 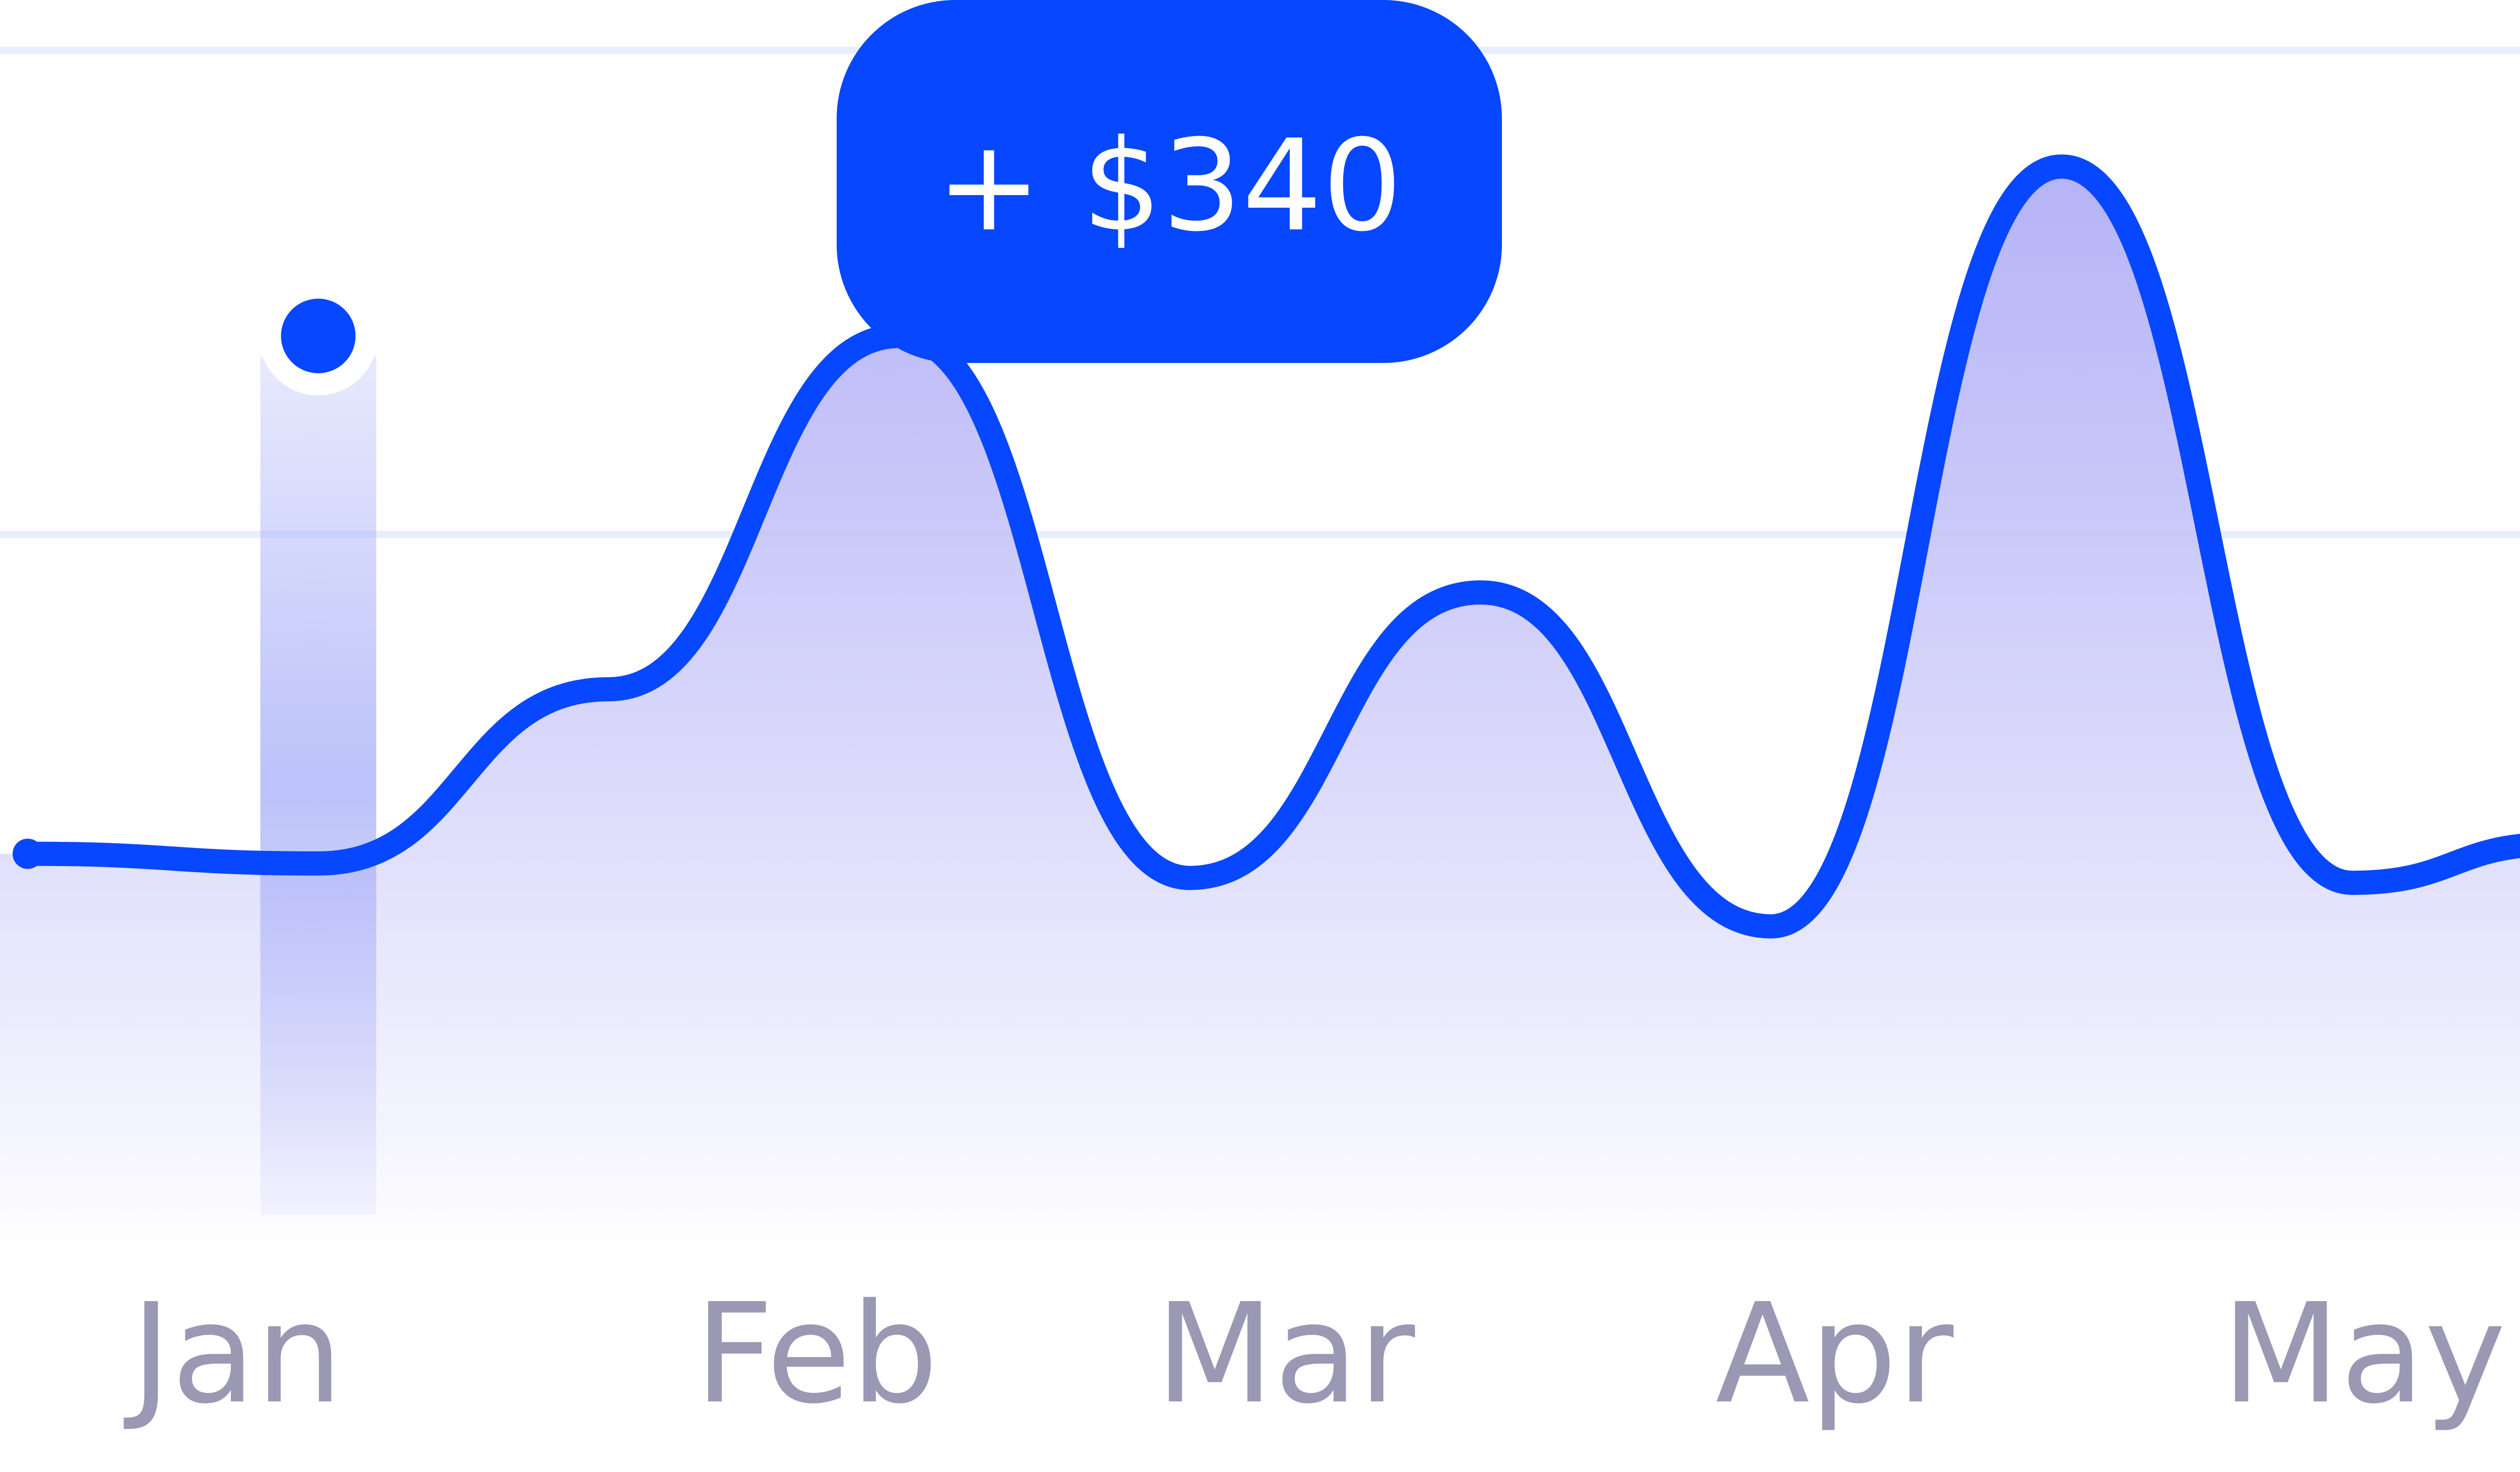 What do you see at coordinates (28, 853) in the screenshot?
I see `line-start-point` at bounding box center [28, 853].